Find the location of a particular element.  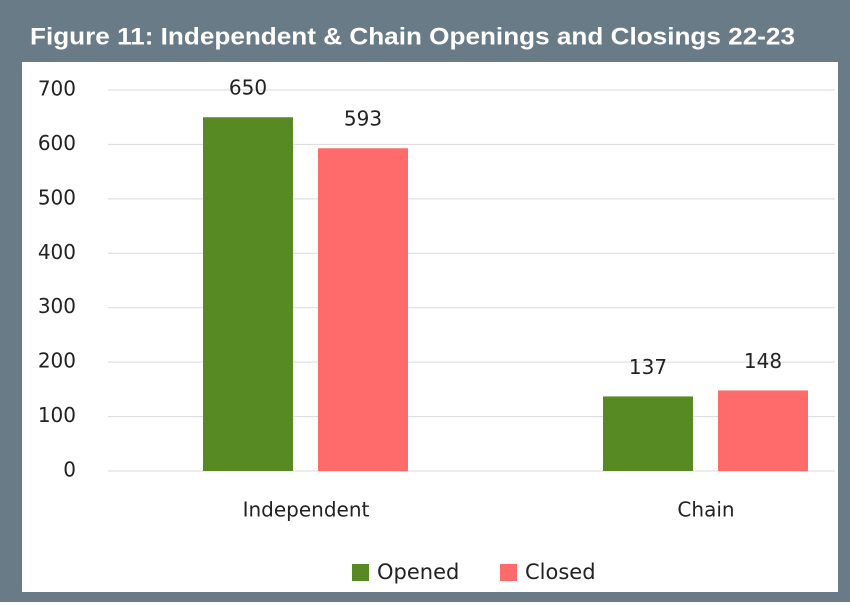

y-tick-label: 200 is located at coordinates (57, 361).